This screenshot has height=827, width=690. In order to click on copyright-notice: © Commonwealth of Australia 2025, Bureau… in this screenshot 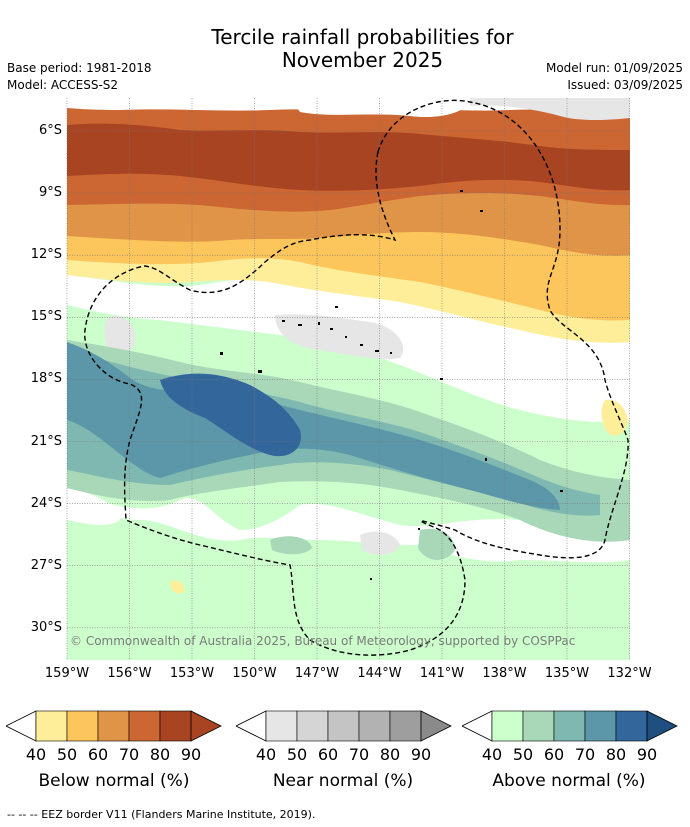, I will do `click(323, 641)`.